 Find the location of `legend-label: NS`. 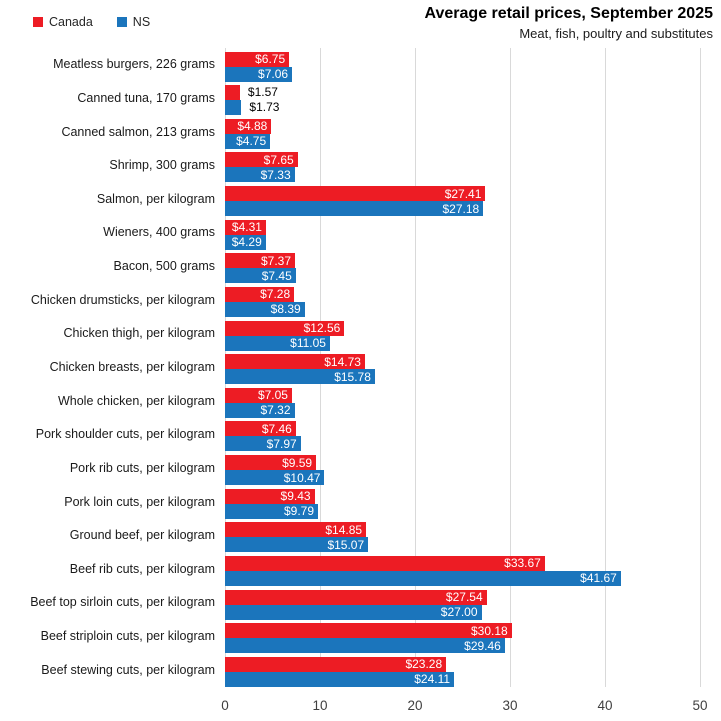

legend-label: NS is located at coordinates (141, 22).